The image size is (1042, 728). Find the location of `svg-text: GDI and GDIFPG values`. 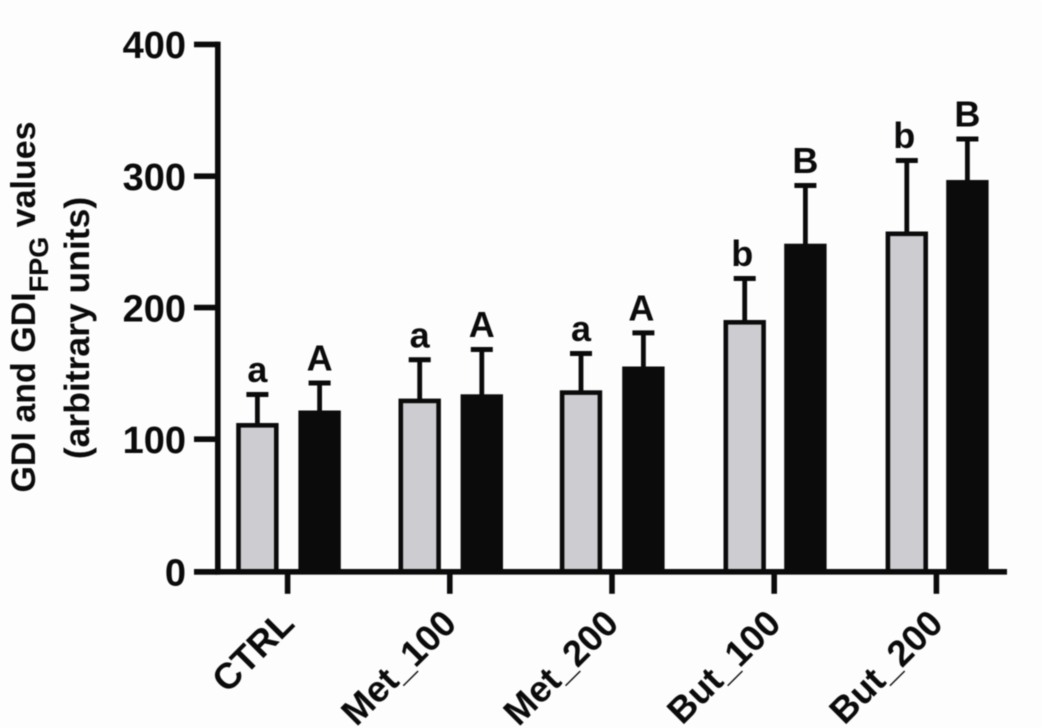

svg-text: GDI and GDIFPG values is located at coordinates (29, 306).